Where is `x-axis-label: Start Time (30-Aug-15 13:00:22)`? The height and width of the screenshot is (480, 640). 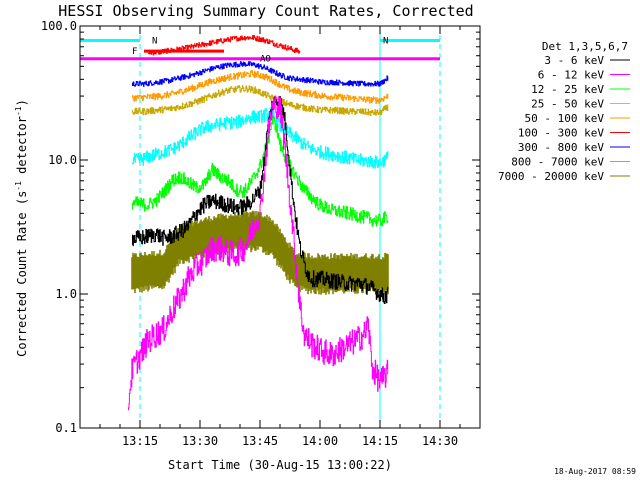 x-axis-label: Start Time (30-Aug-15 13:00:22) is located at coordinates (280, 465).